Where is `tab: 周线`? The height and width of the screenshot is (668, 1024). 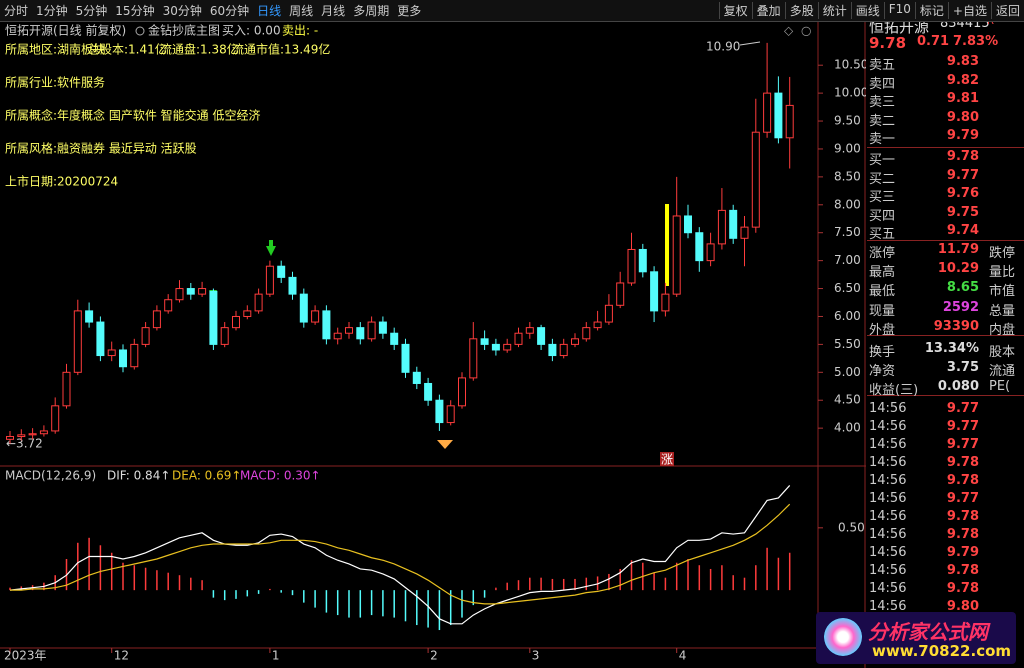
tab: 周线 is located at coordinates (301, 11).